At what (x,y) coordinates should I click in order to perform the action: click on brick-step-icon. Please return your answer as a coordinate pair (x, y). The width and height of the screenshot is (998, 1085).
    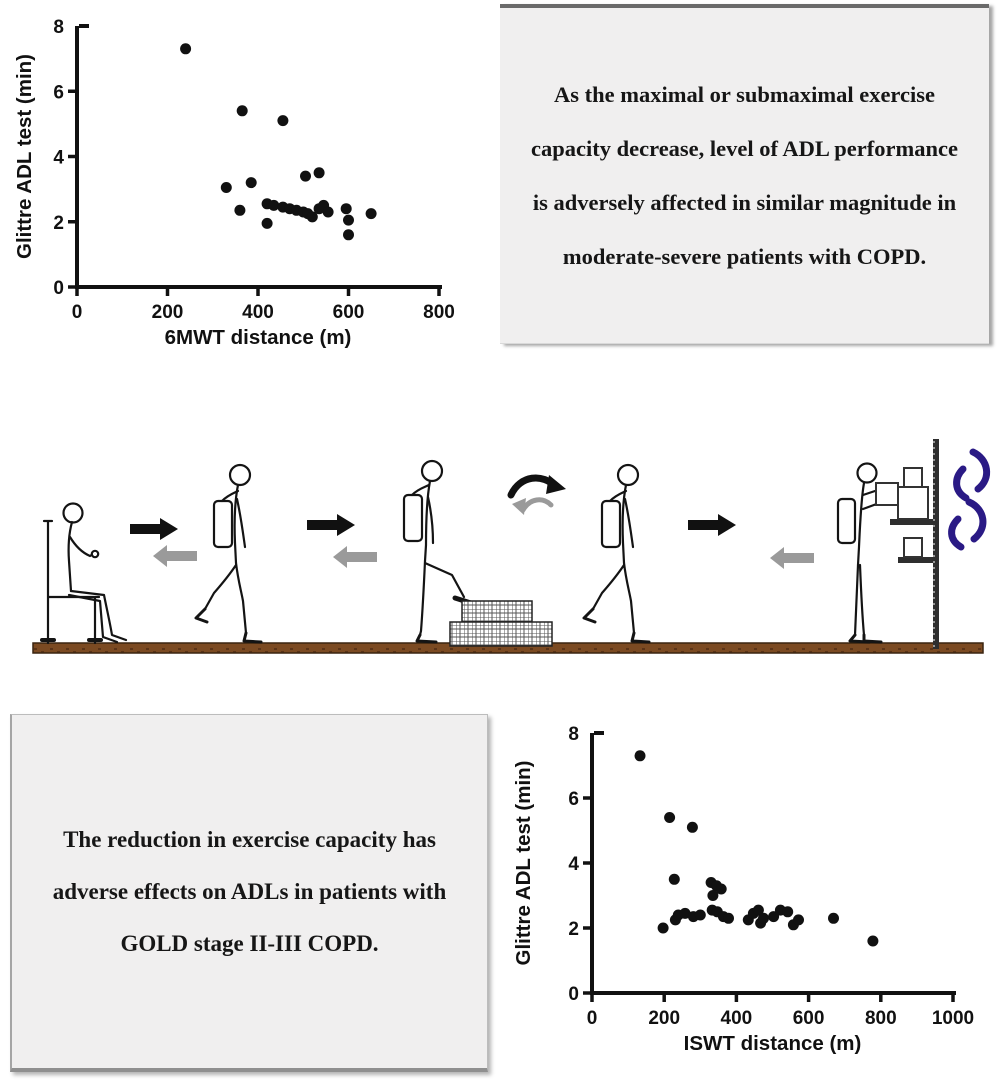
    Looking at the image, I should click on (501, 623).